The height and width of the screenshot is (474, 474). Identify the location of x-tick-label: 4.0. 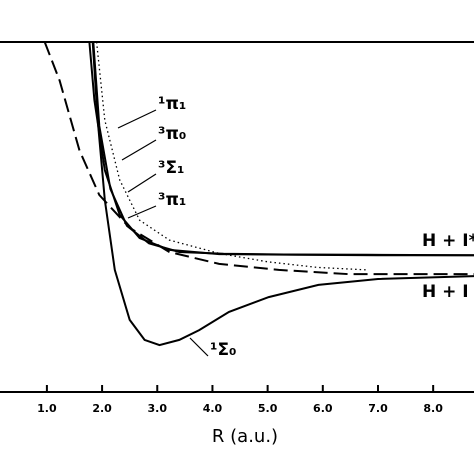
(213, 408).